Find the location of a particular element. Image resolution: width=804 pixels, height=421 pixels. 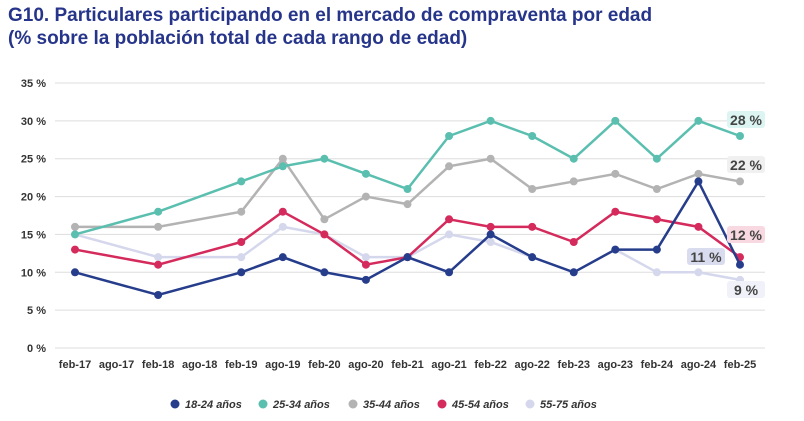

x-tick-label: ago-23 is located at coordinates (615, 365).